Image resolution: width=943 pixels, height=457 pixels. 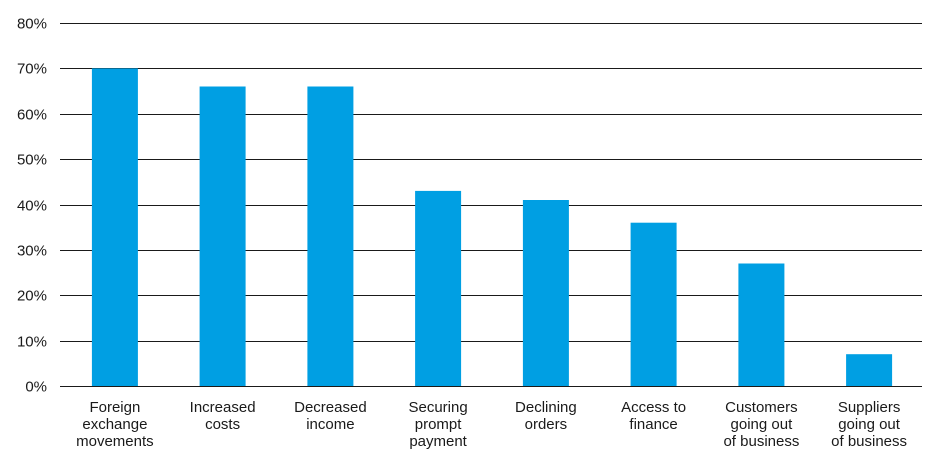 I want to click on y-tick-label: 40%, so click(x=32, y=206).